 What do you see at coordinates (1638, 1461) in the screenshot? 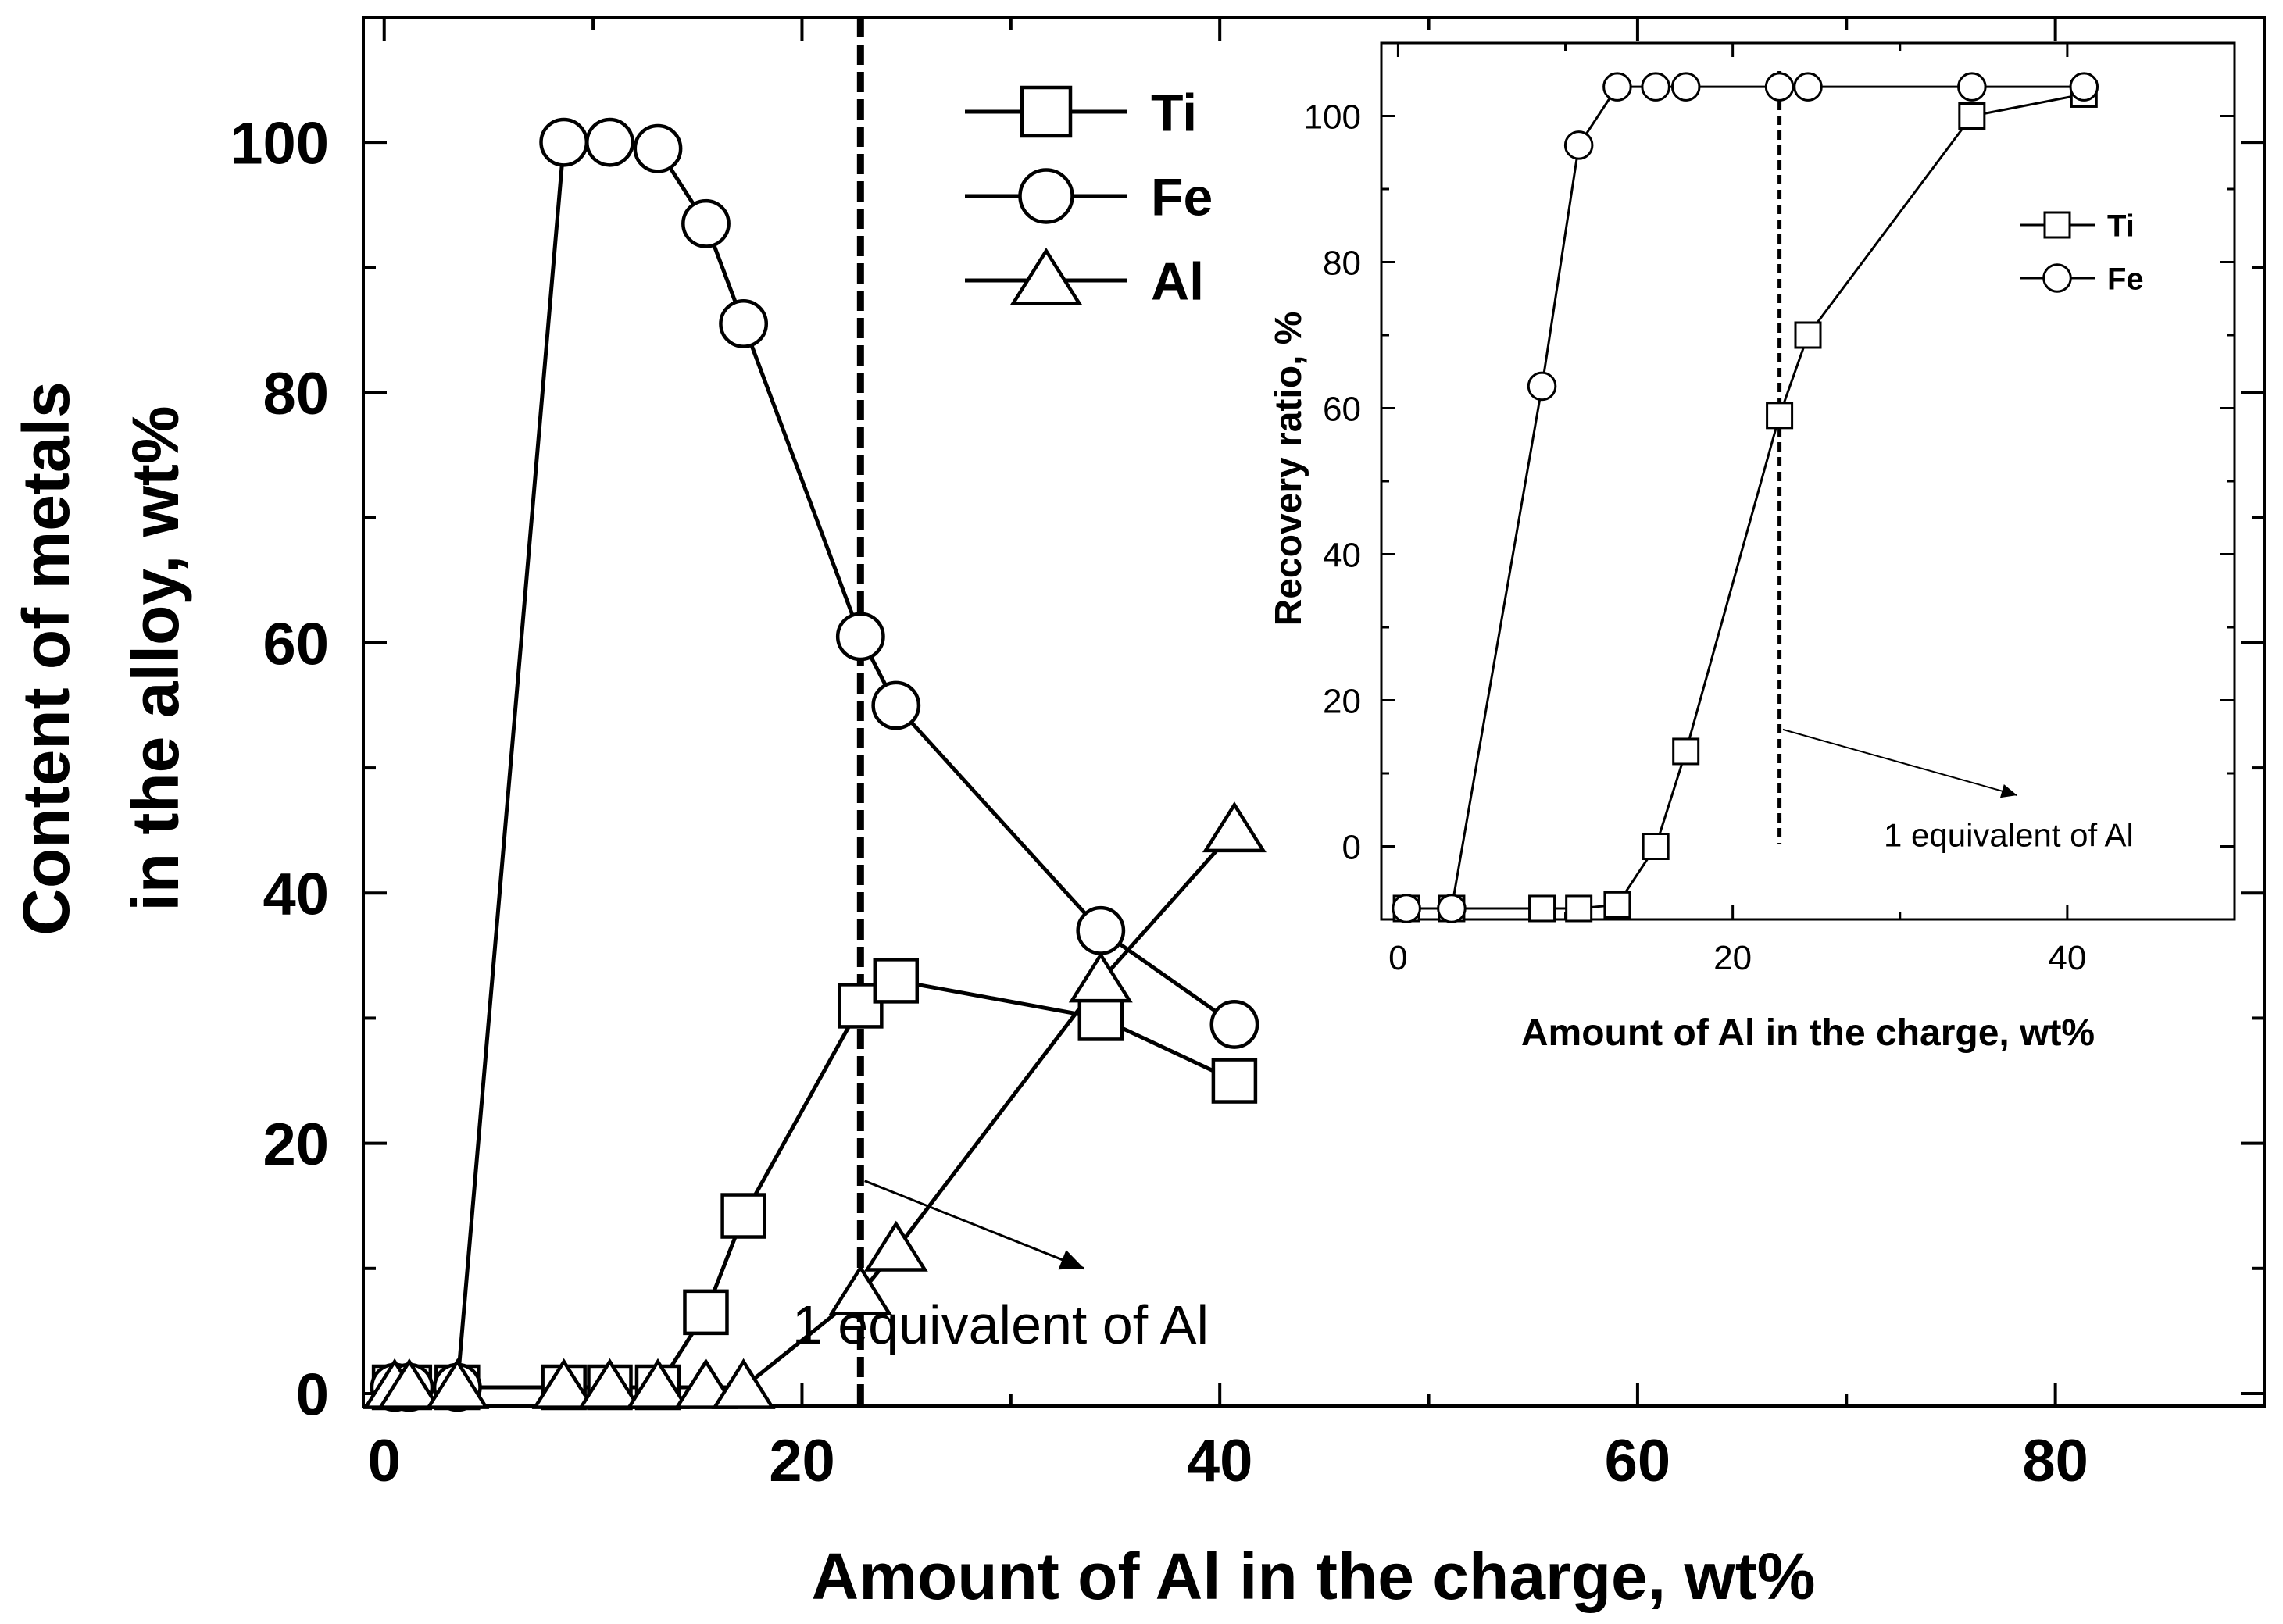
I see `main-x-tick-label: 60` at bounding box center [1638, 1461].